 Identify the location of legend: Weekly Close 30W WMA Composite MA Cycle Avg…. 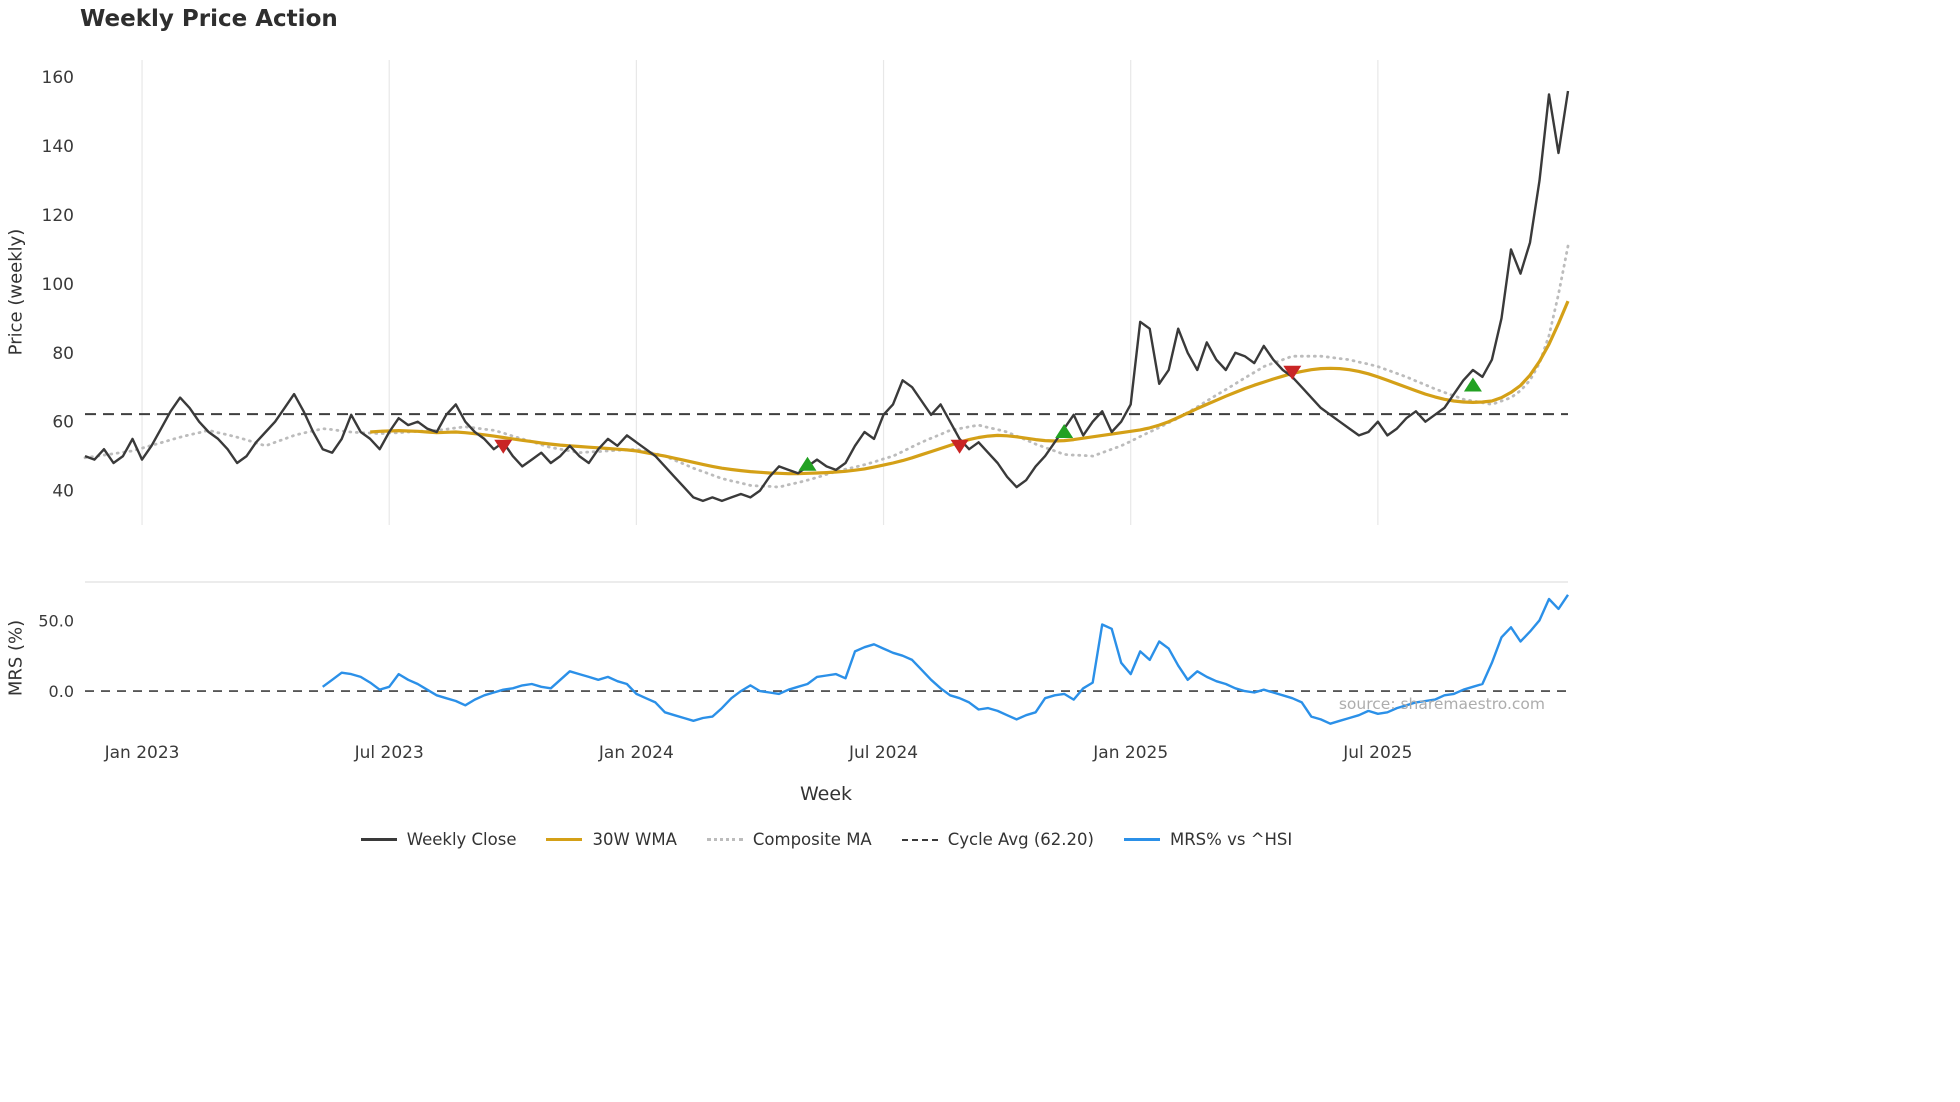
(826, 839).